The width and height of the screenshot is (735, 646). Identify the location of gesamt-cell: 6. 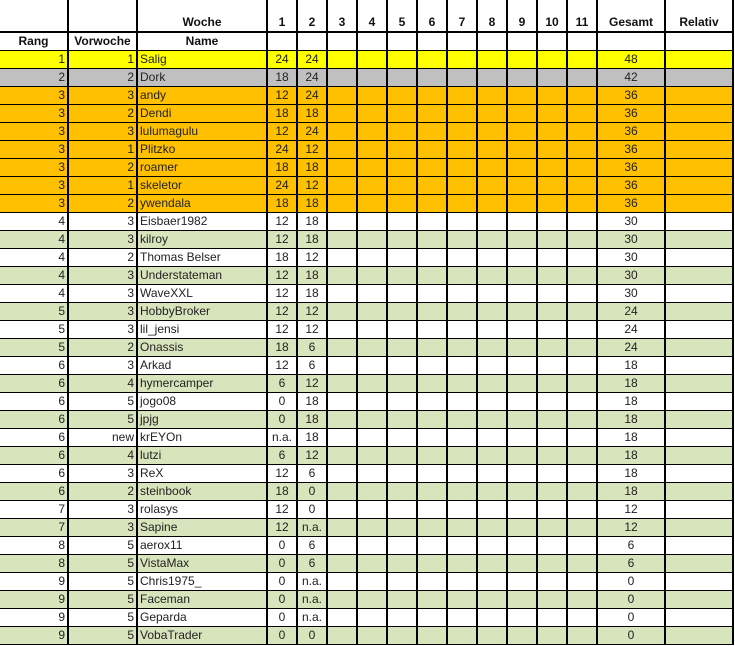
(631, 545).